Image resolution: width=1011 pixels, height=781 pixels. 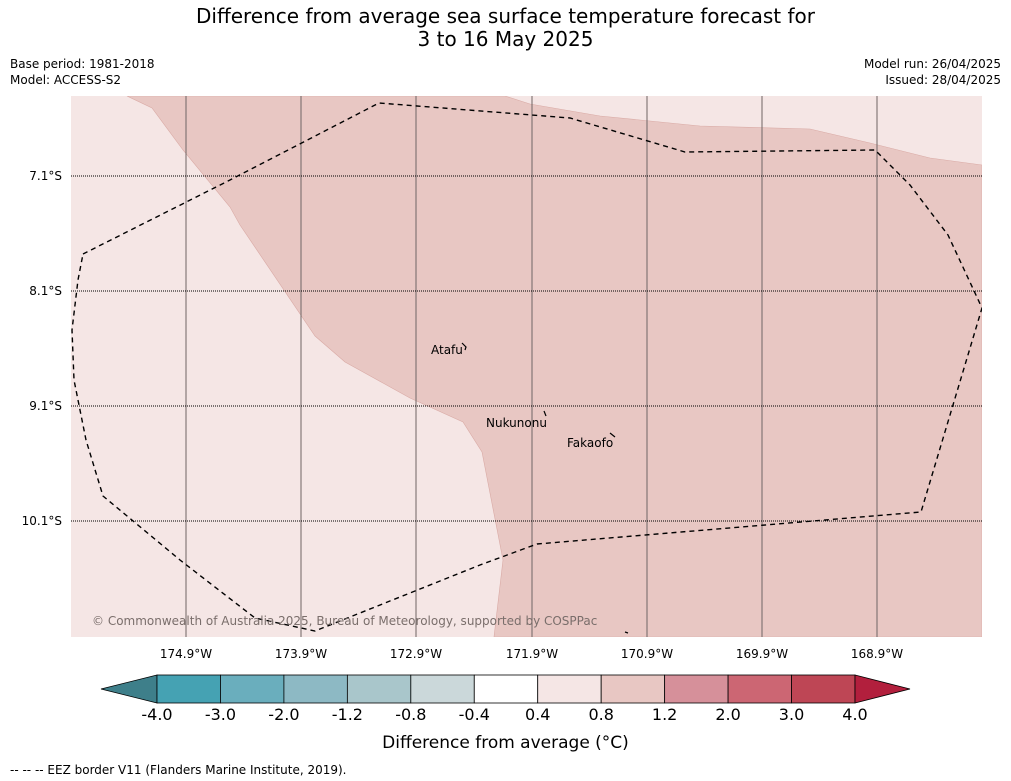 I want to click on fakaofo-island-marker, so click(x=612, y=435).